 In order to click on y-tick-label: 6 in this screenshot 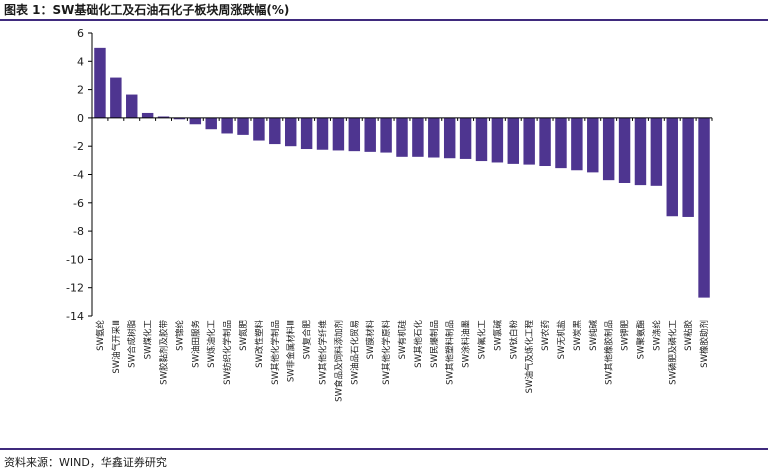, I will do `click(80, 33)`.